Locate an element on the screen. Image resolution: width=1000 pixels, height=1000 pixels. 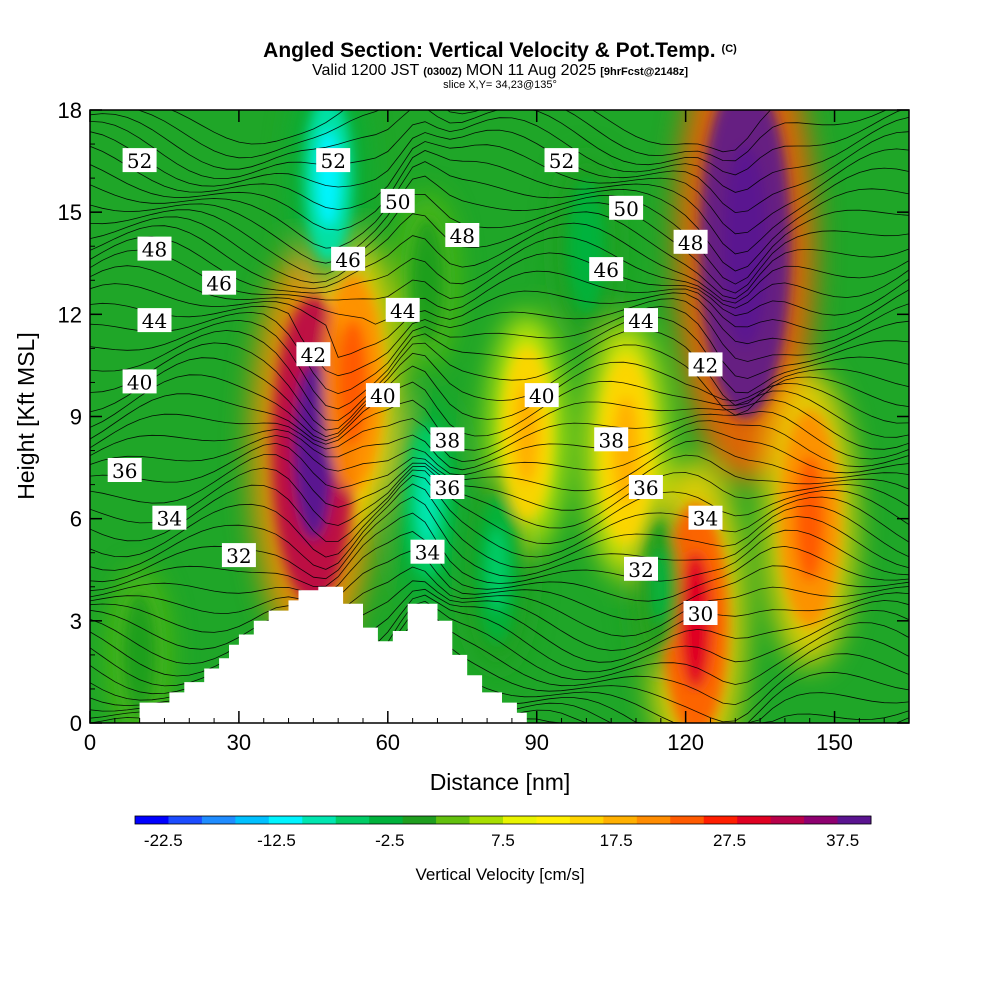
slice-annotation: slice X,Y= 34,23@135° is located at coordinates (500, 85).